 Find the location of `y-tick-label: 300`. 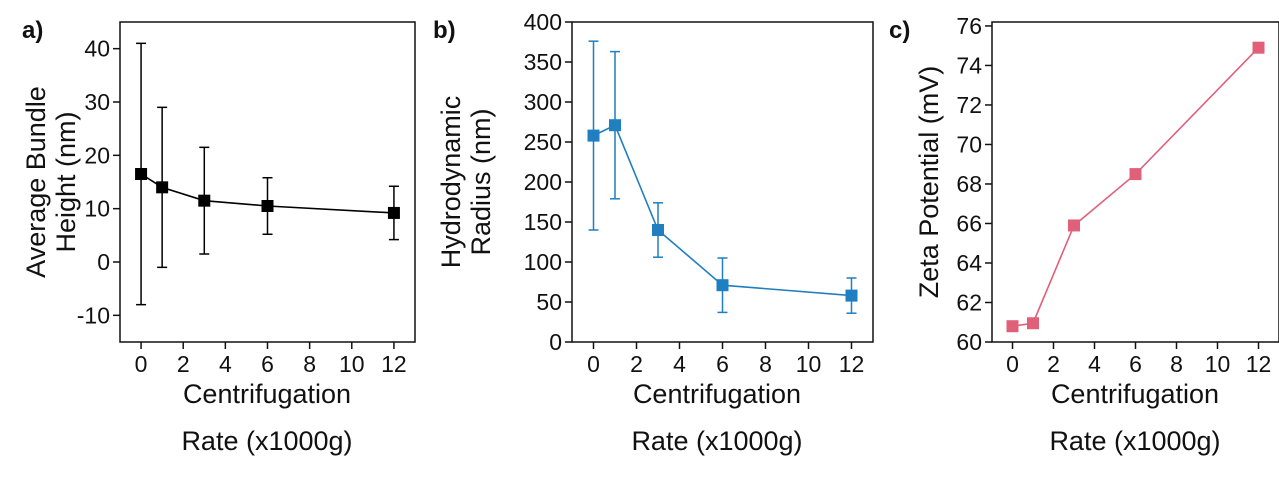

y-tick-label: 300 is located at coordinates (543, 102).